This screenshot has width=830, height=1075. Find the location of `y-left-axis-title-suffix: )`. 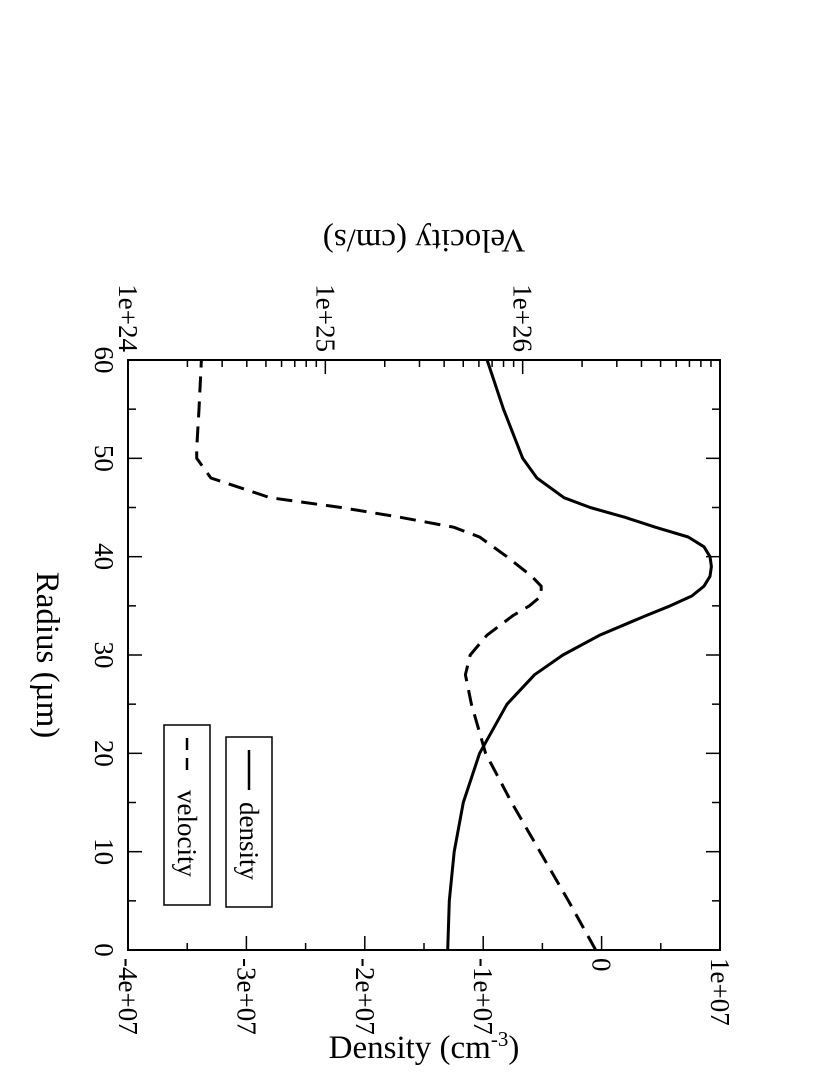

y-left-axis-title-suffix: ) is located at coordinates (513, 1048).